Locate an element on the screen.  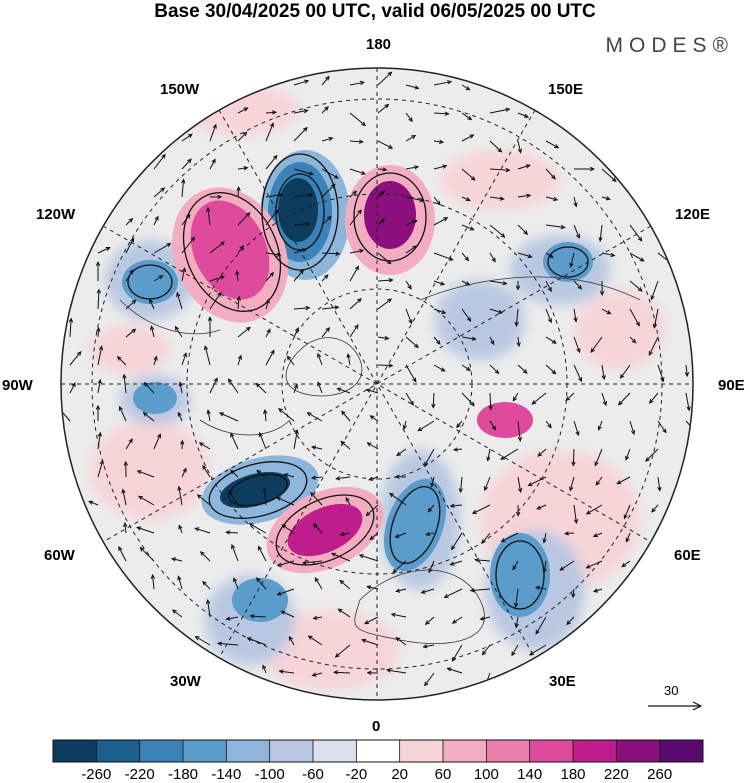
colorbar-tick-label: 220 is located at coordinates (616, 774).